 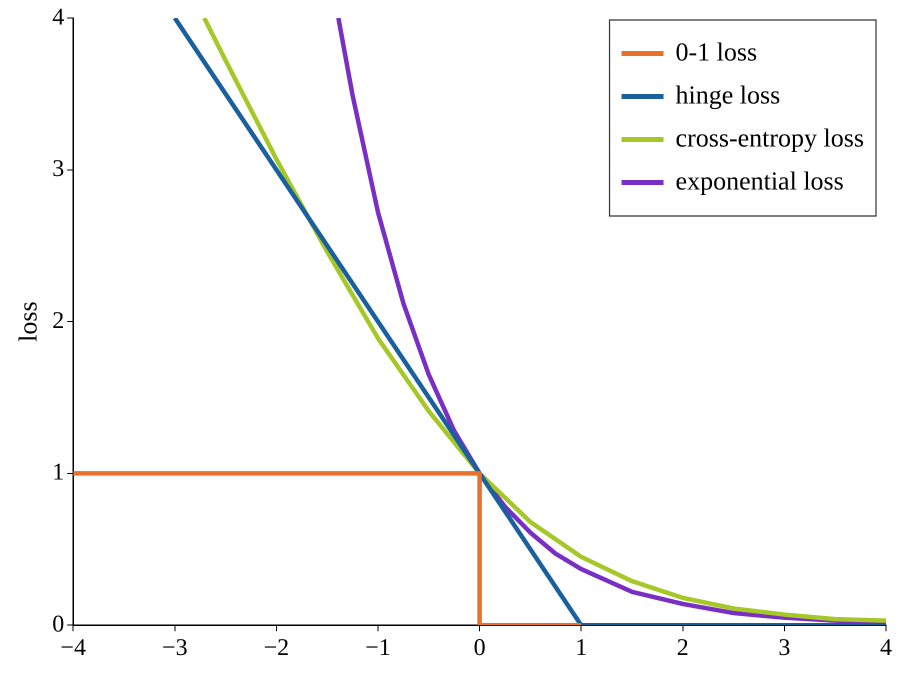 I want to click on x-tick-label: 3, so click(x=784, y=647).